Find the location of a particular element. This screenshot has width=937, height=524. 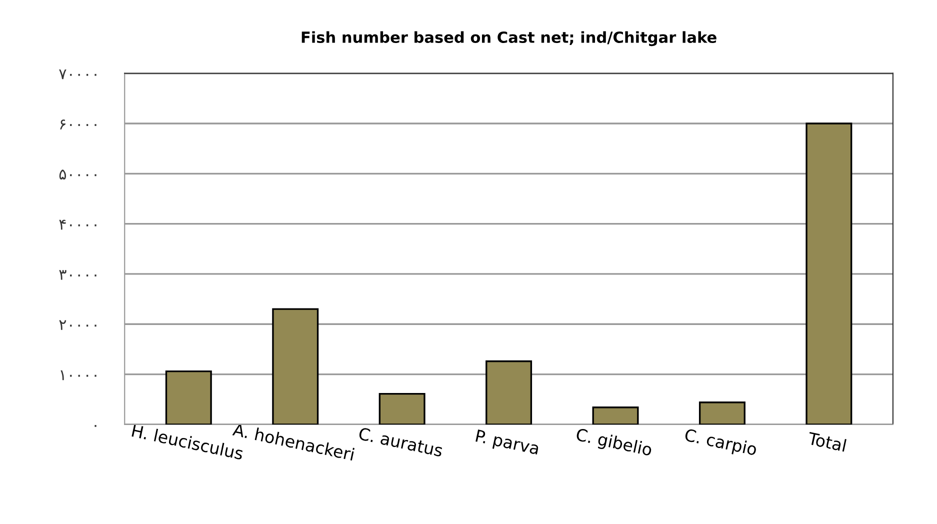

x-tick-label: P. parva is located at coordinates (507, 444).